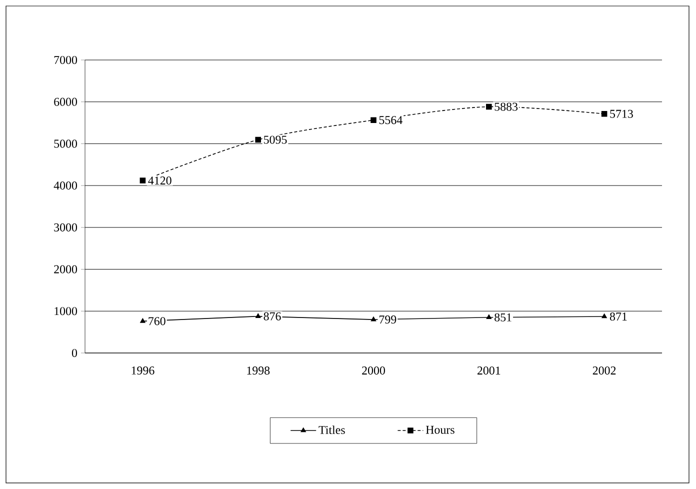  I want to click on x-tick-label: 2000, so click(373, 370).